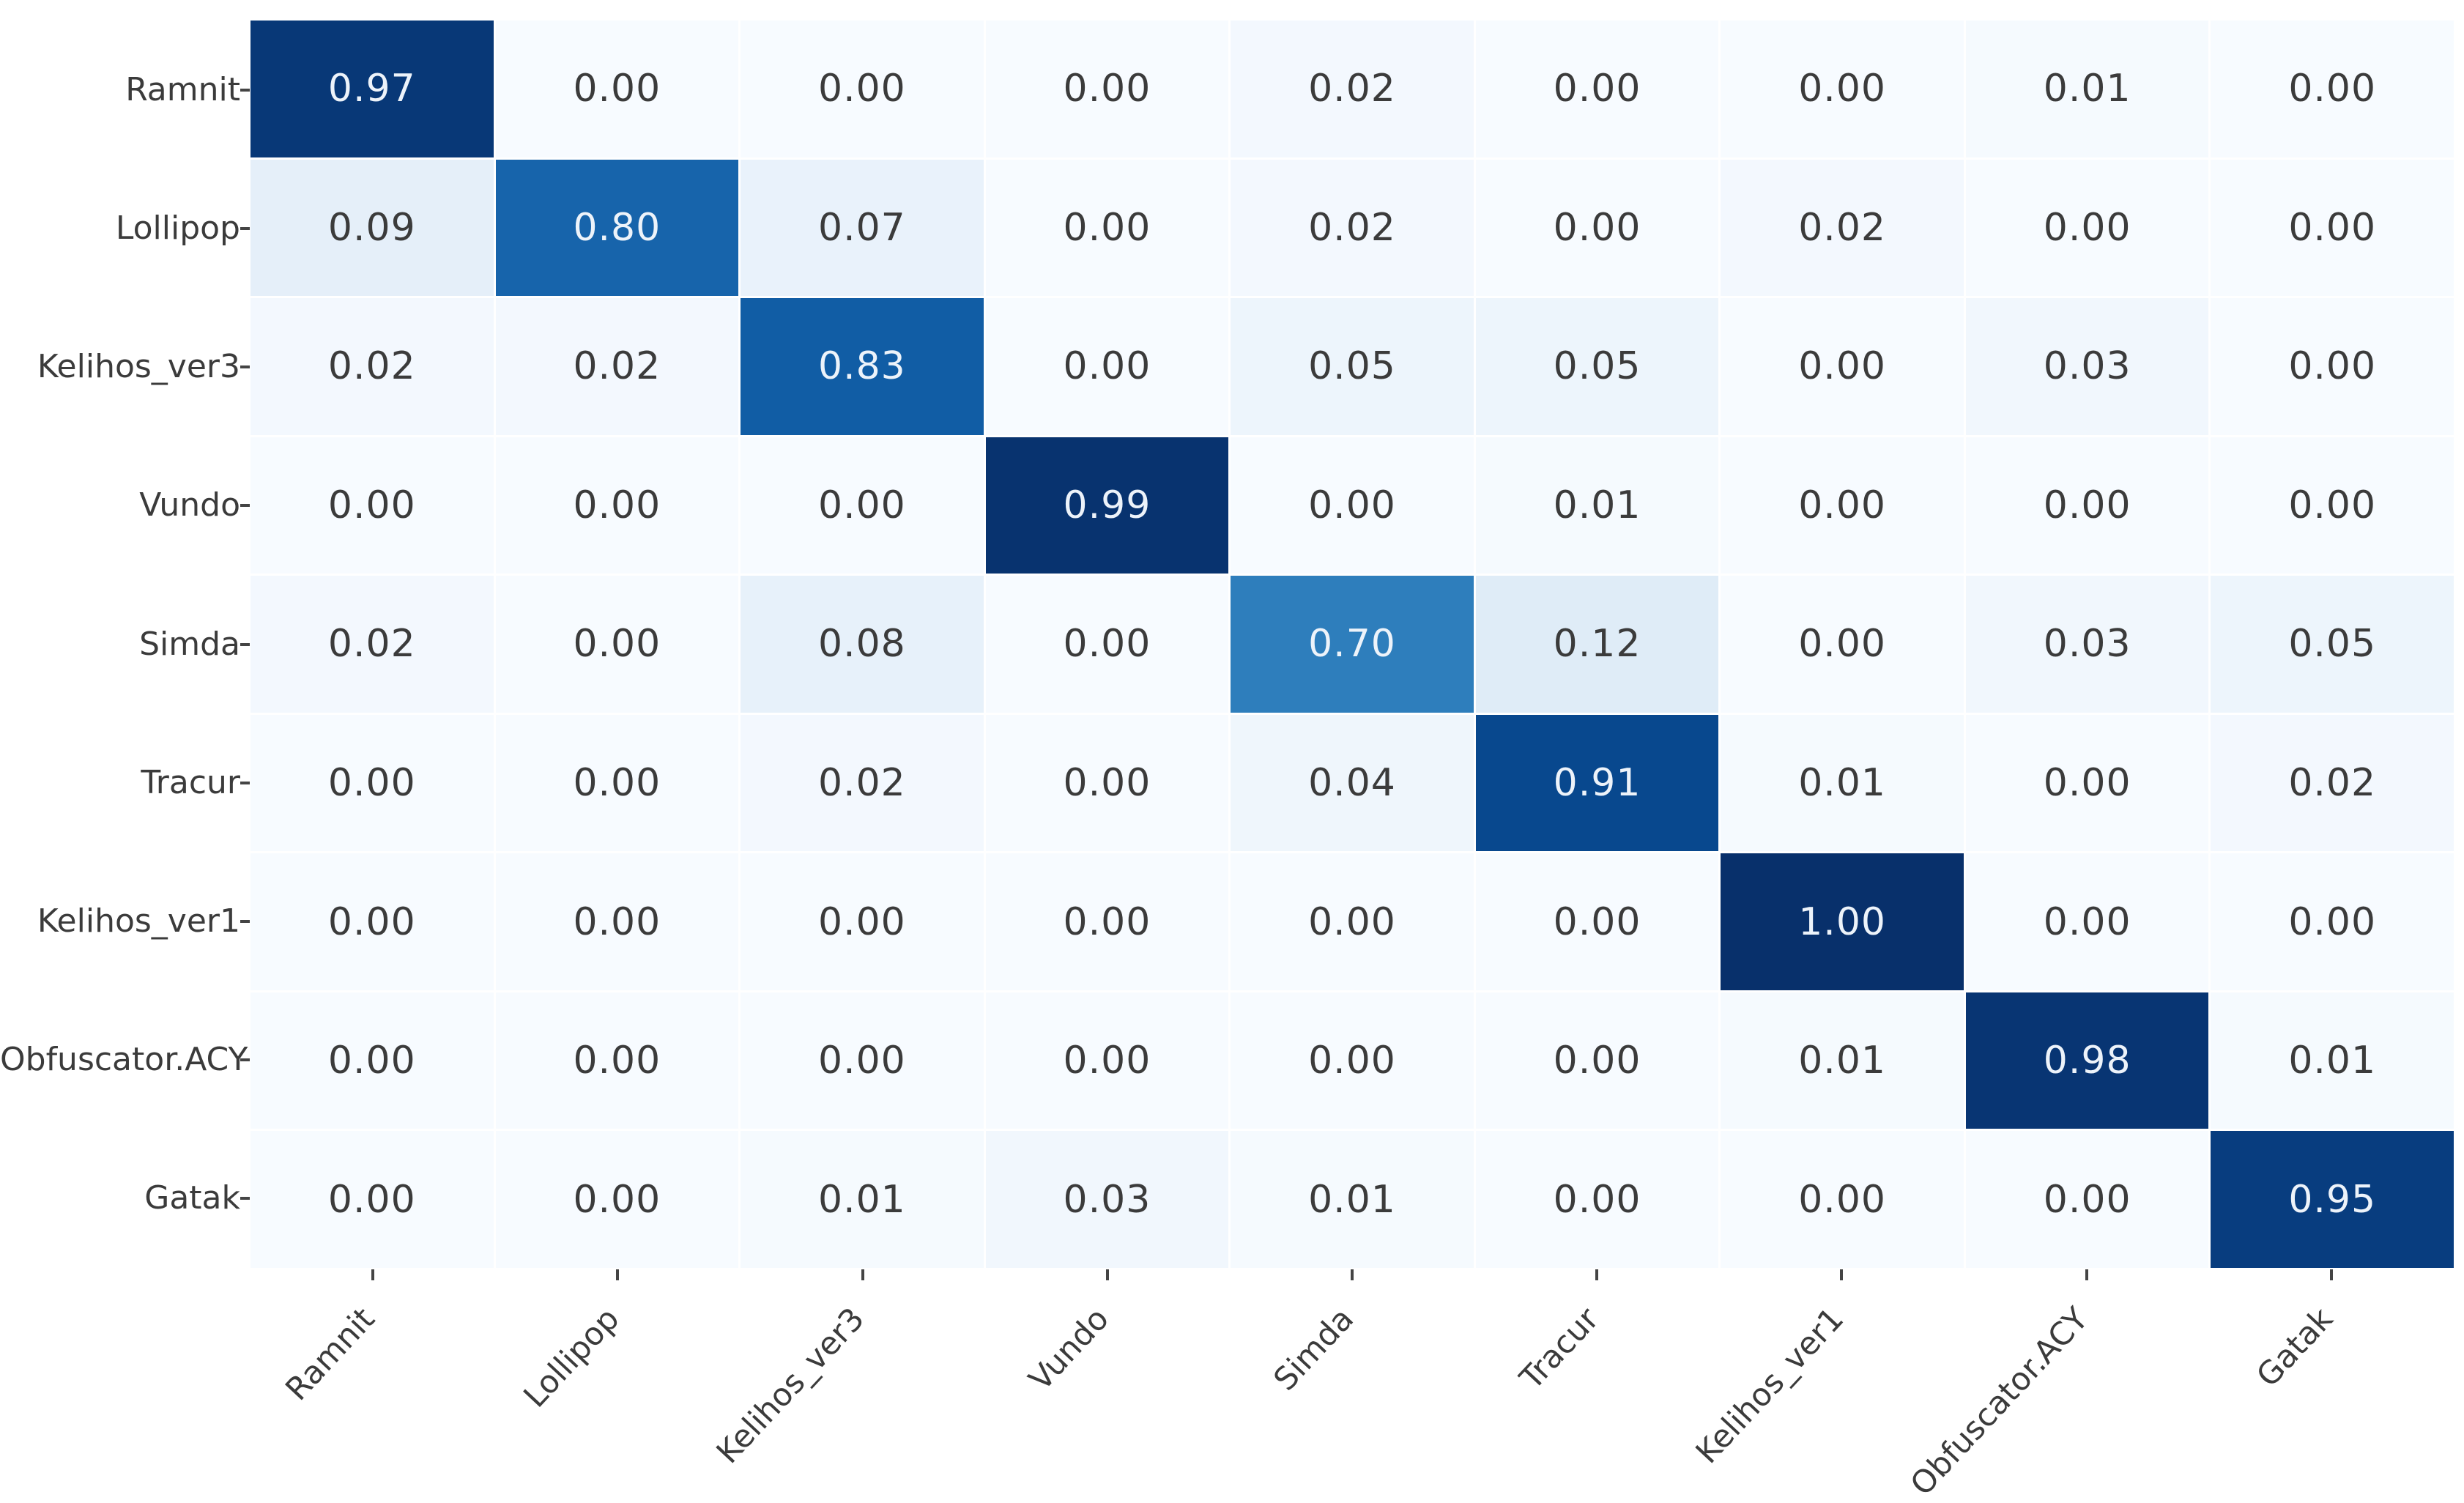 This screenshot has width=2464, height=1503. I want to click on x-tick-label: Tracur, so click(1559, 1348).